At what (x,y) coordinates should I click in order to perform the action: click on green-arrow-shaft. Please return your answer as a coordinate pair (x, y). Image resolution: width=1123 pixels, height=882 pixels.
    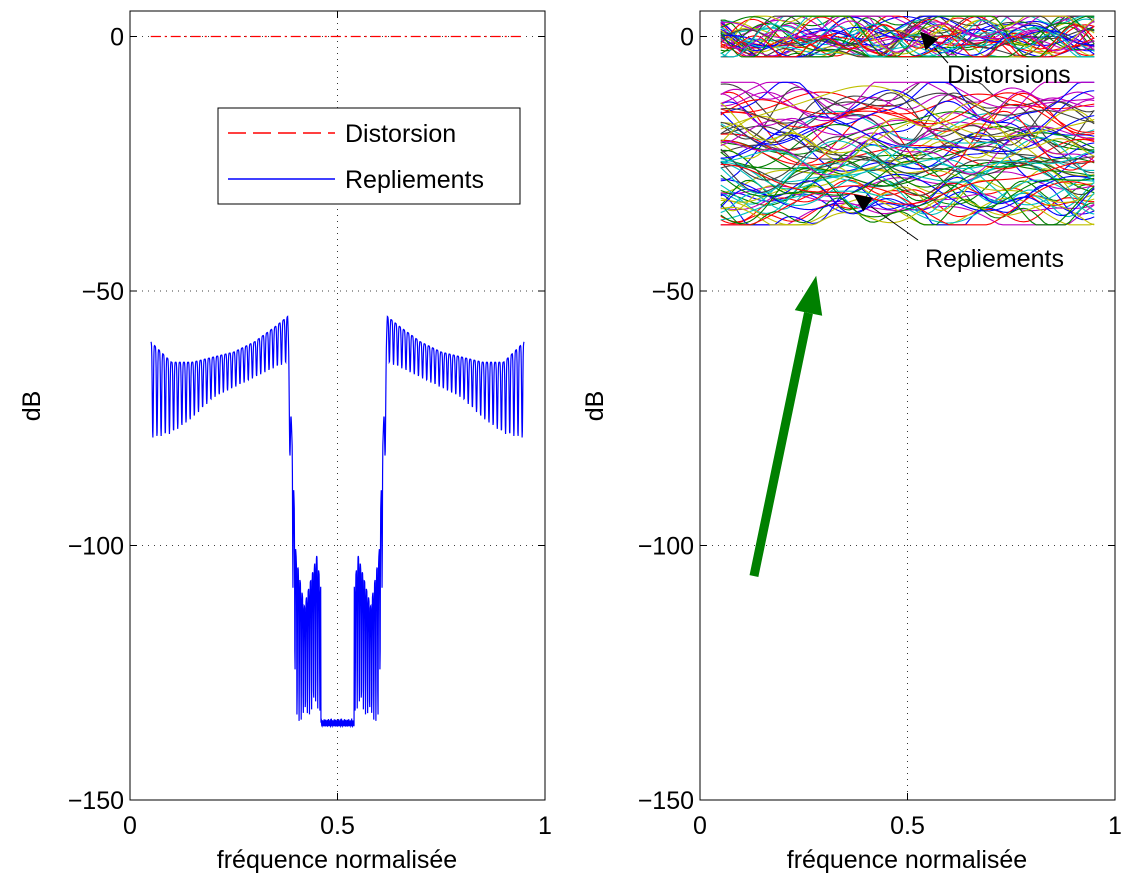
    Looking at the image, I should click on (781, 444).